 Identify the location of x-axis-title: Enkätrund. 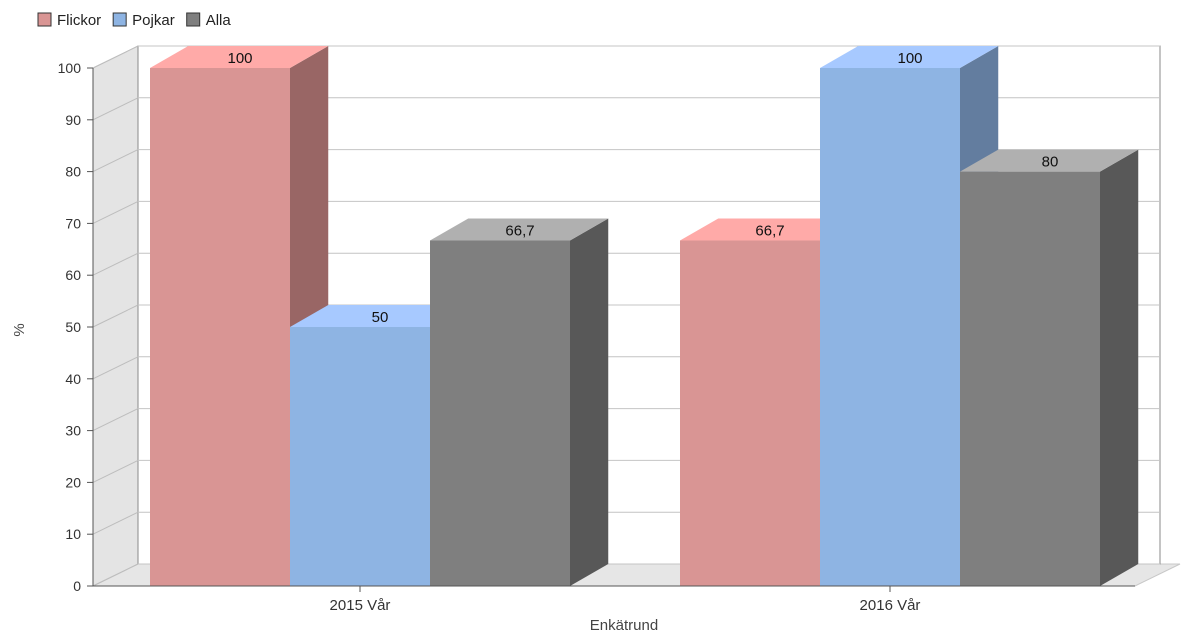
(624, 624).